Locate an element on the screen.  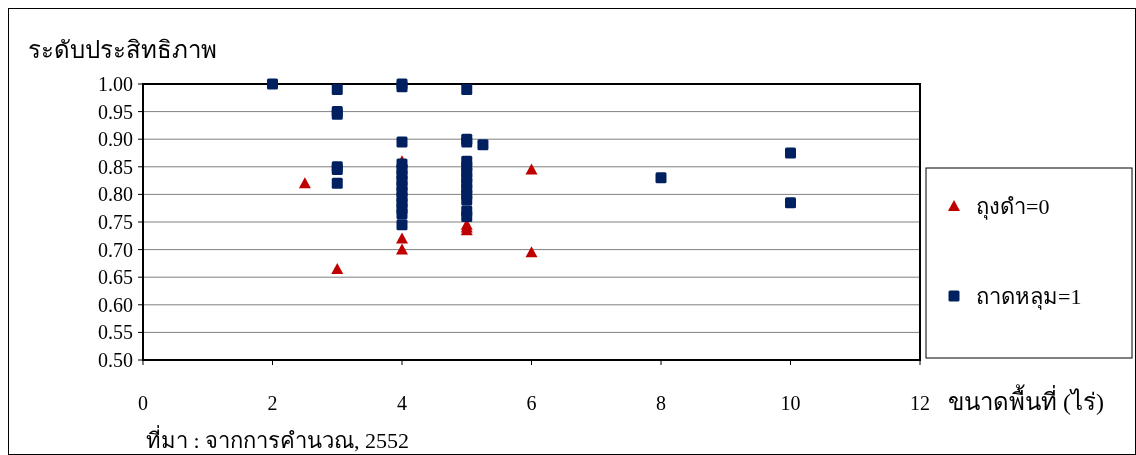
y-tick-label: 1.00 is located at coordinates (115, 84).